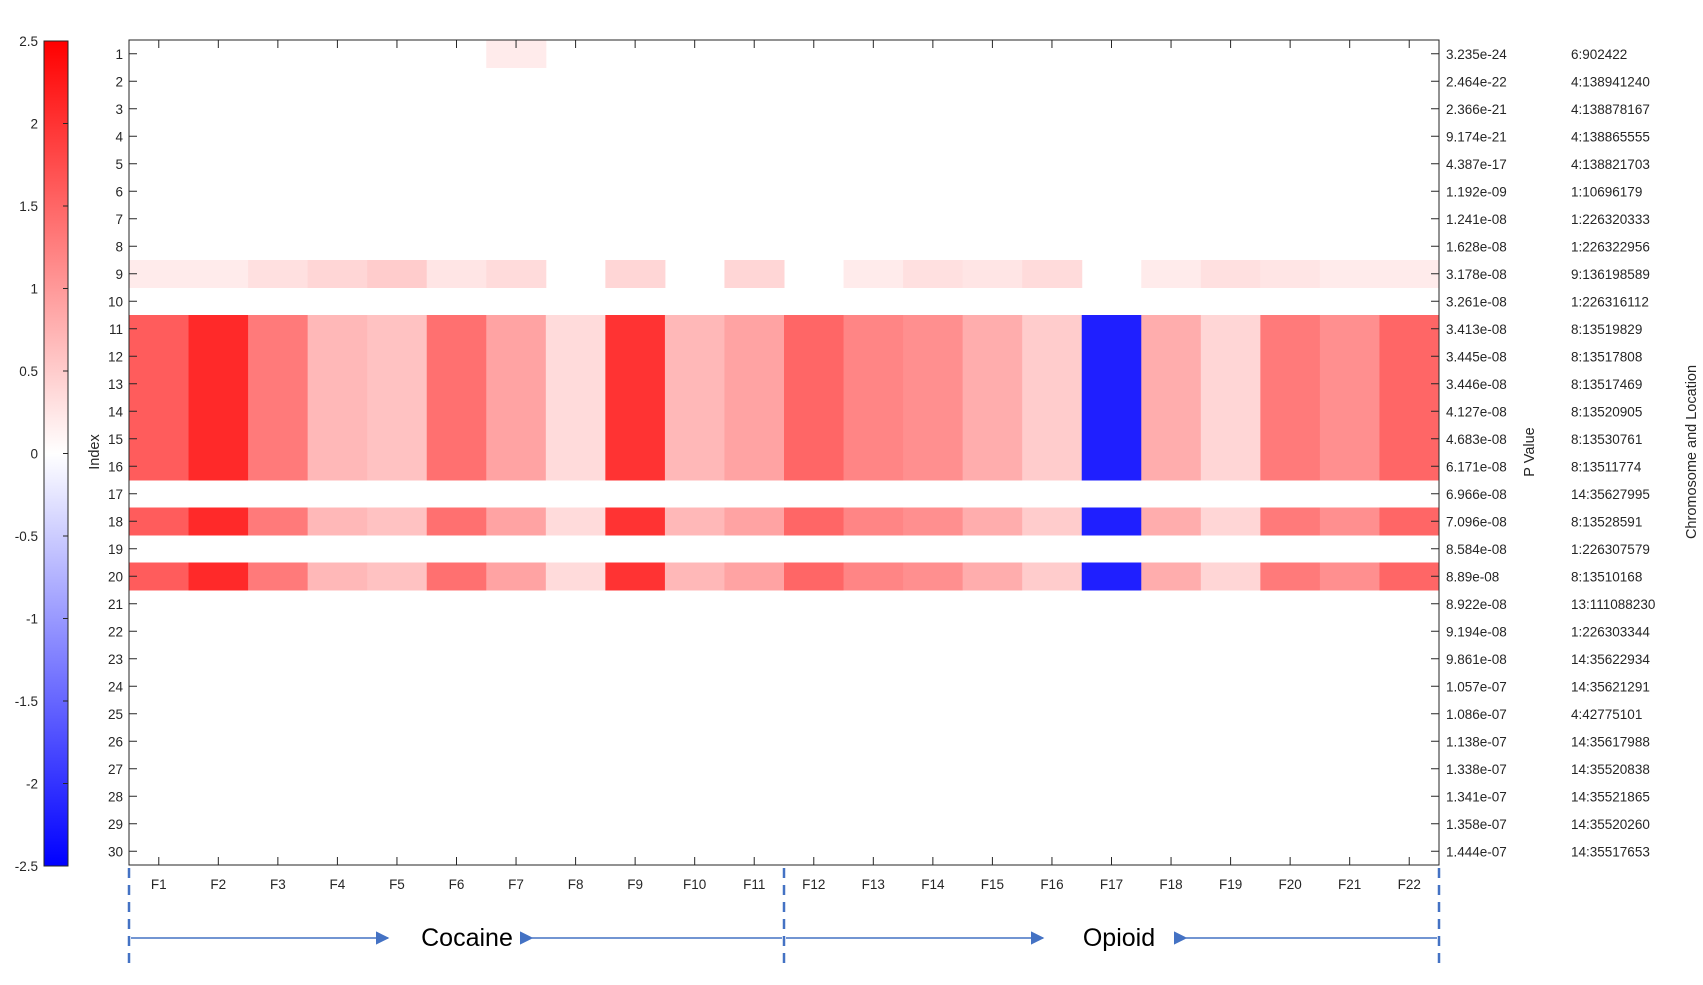 Image resolution: width=1703 pixels, height=985 pixels. I want to click on y-tick-label: 27, so click(115, 769).